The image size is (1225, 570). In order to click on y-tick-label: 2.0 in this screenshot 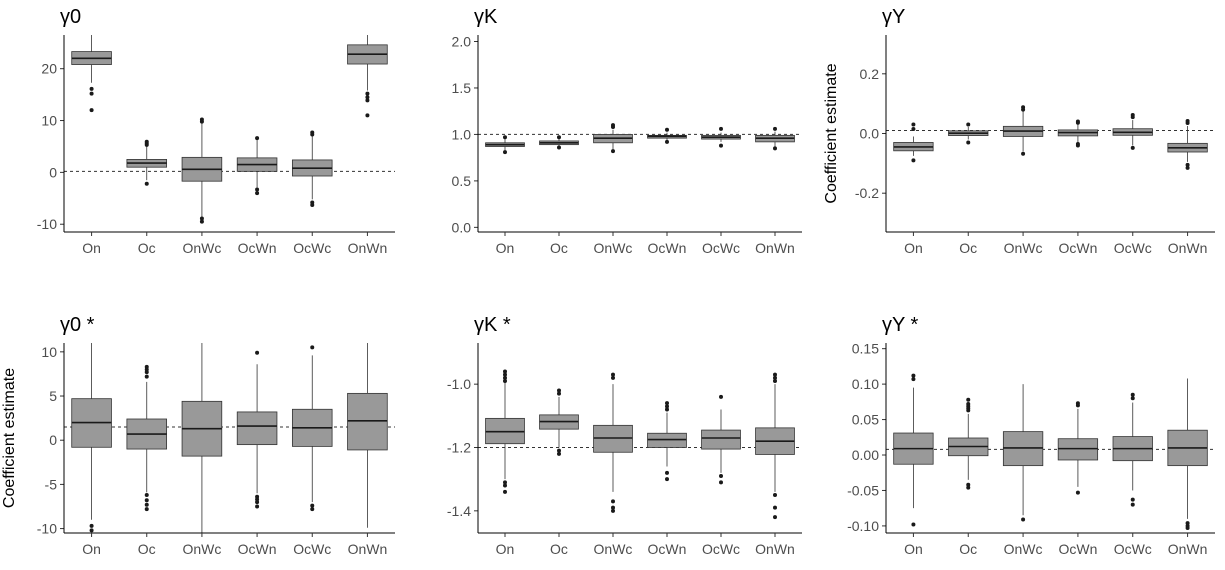, I will do `click(462, 42)`.